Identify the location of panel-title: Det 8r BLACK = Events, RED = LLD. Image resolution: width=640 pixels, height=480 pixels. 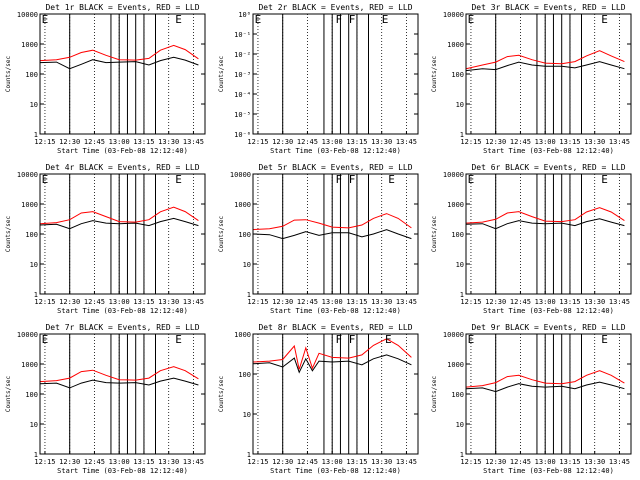
(335, 327).